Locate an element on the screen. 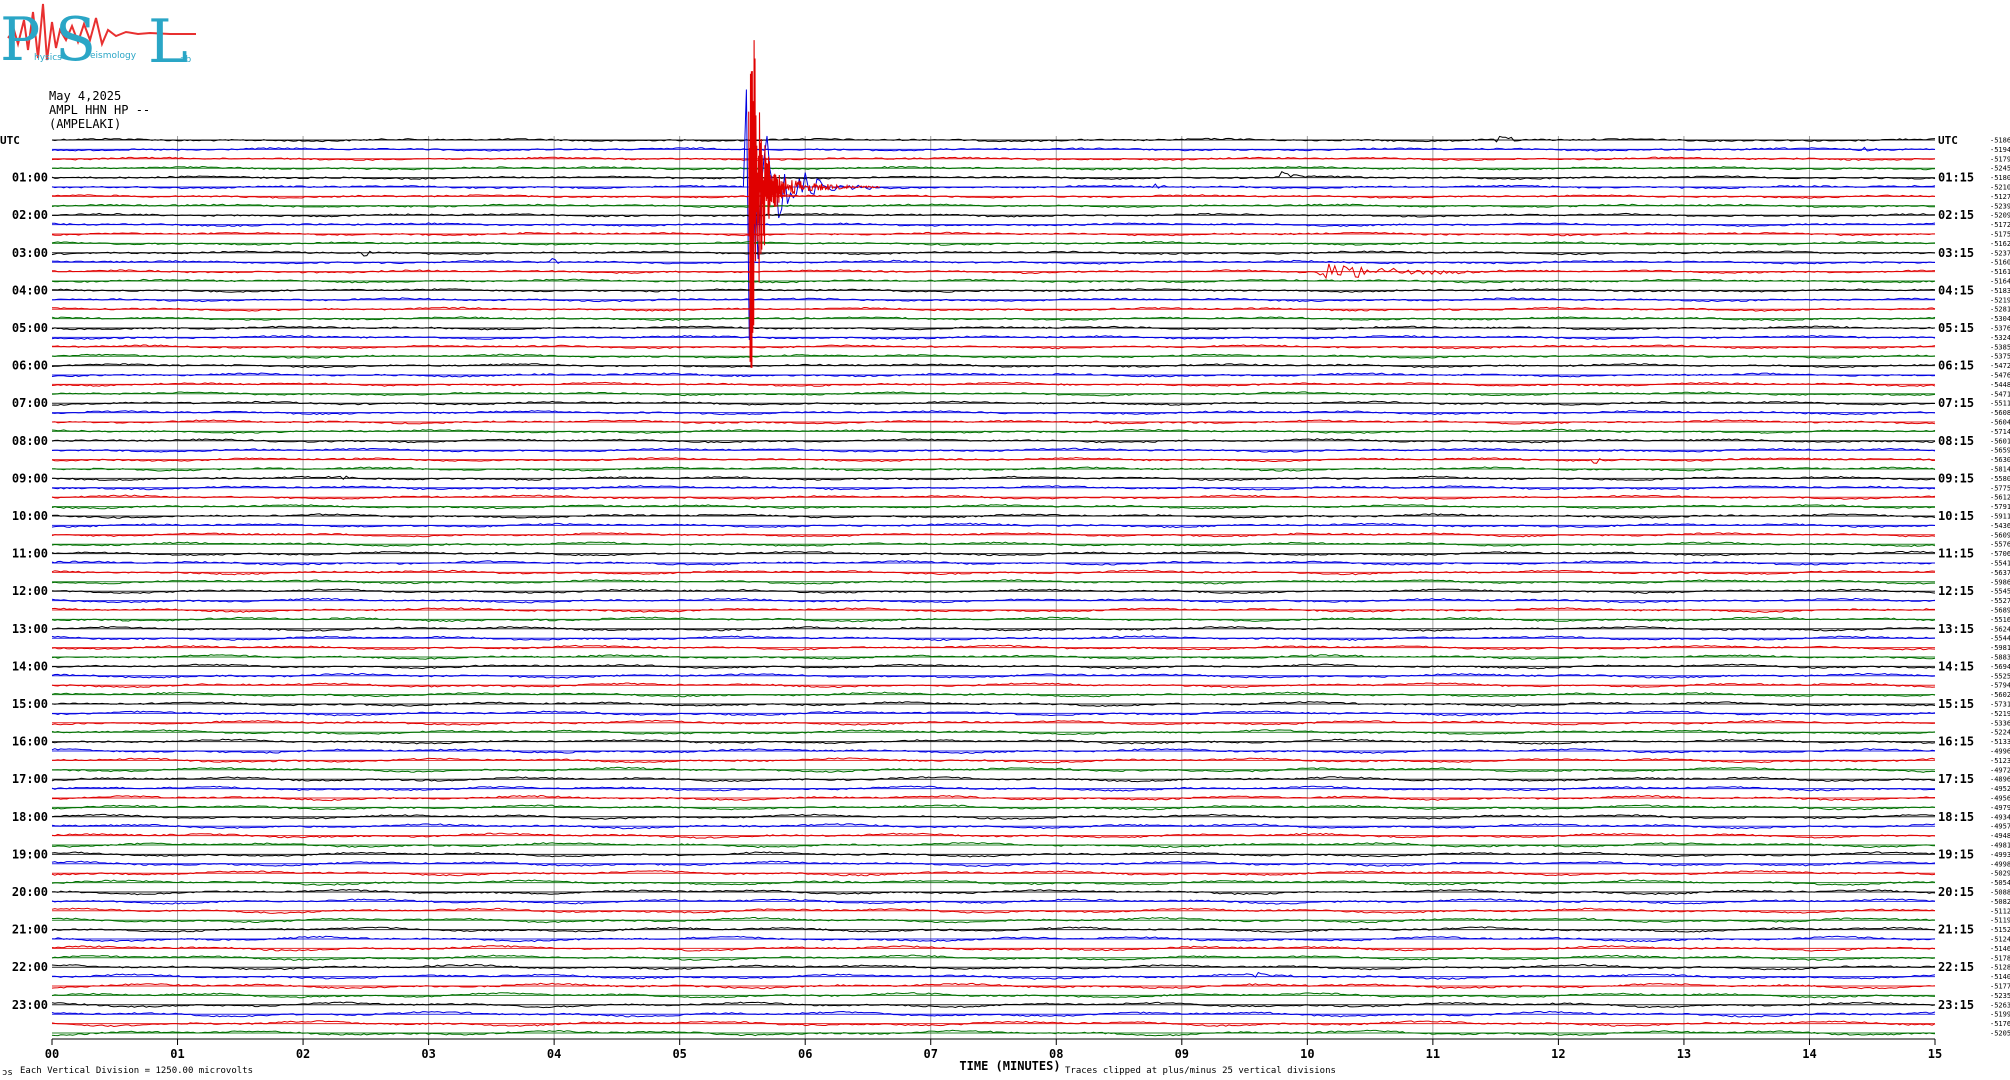  hour-label-right: 16:15 is located at coordinates (1956, 742).